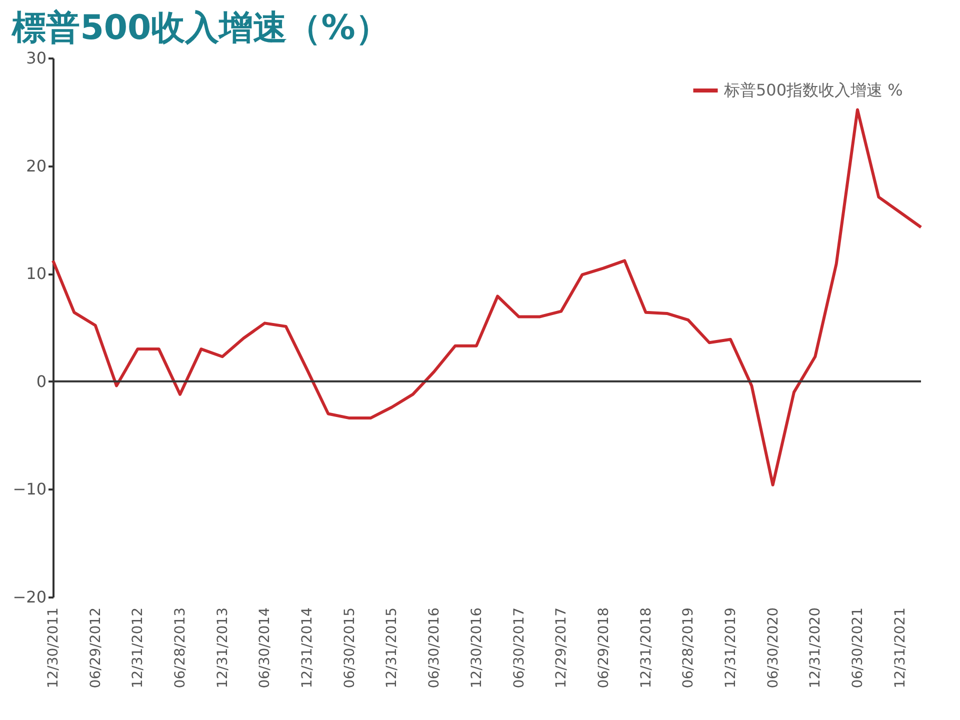  Describe the element at coordinates (730, 648) in the screenshot. I see `x-tick-label: 12/31/2019` at that location.